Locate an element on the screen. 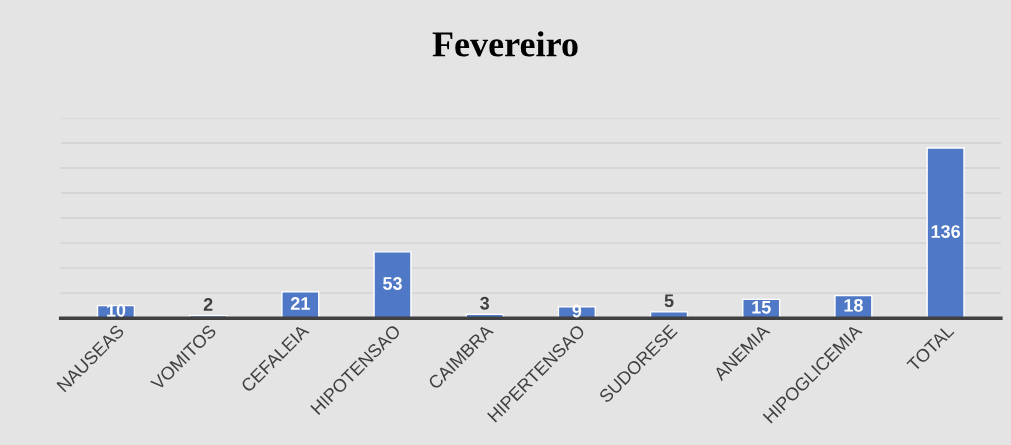 Image resolution: width=1011 pixels, height=445 pixels. data-label: 3 is located at coordinates (485, 303).